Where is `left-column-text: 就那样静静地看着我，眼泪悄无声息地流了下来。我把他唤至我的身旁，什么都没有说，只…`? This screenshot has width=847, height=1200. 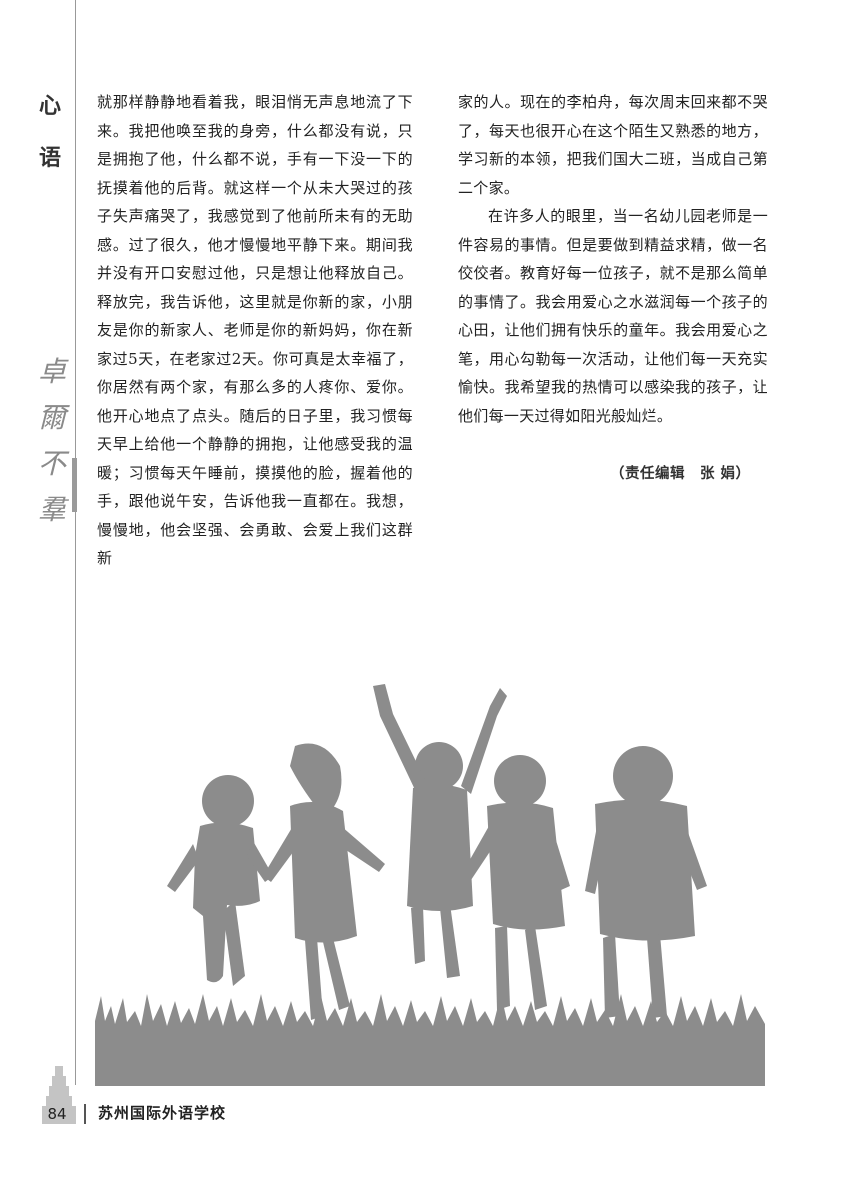 left-column-text: 就那样静静地看着我，眼泪悄无声息地流了下来。我把他唤至我的身旁，什么都没有说，只… is located at coordinates (255, 330).